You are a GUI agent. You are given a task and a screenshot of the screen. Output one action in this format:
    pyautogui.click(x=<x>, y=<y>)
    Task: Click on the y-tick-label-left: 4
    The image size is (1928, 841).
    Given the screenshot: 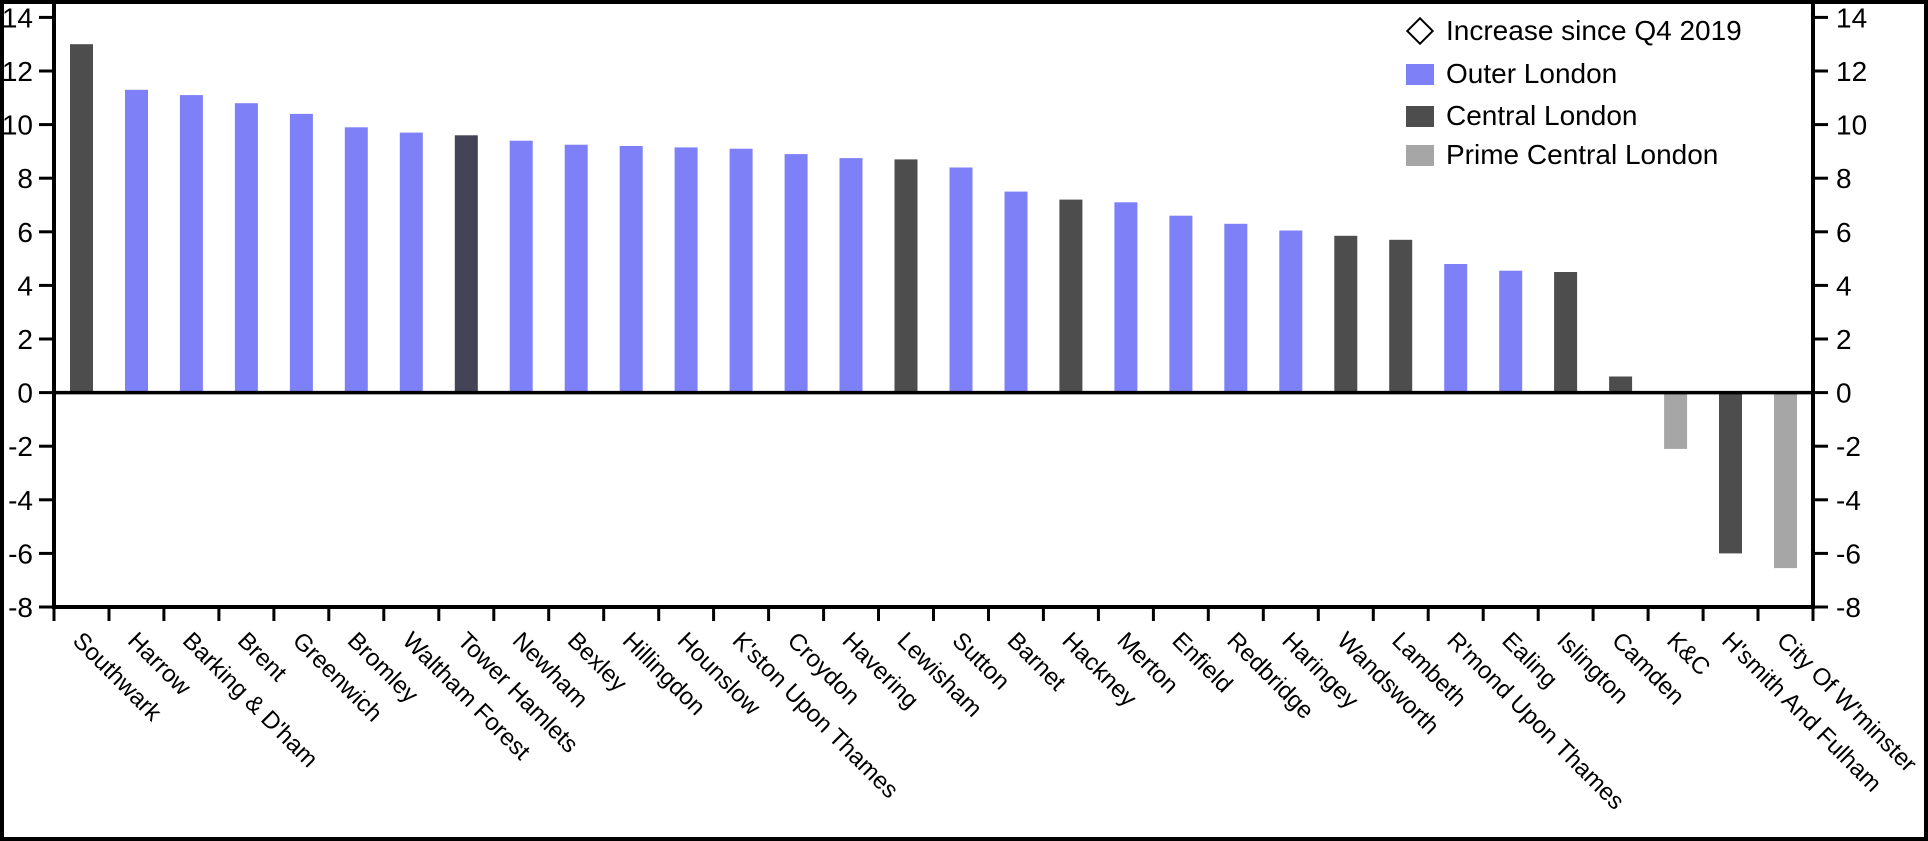 What is the action you would take?
    pyautogui.click(x=25, y=285)
    